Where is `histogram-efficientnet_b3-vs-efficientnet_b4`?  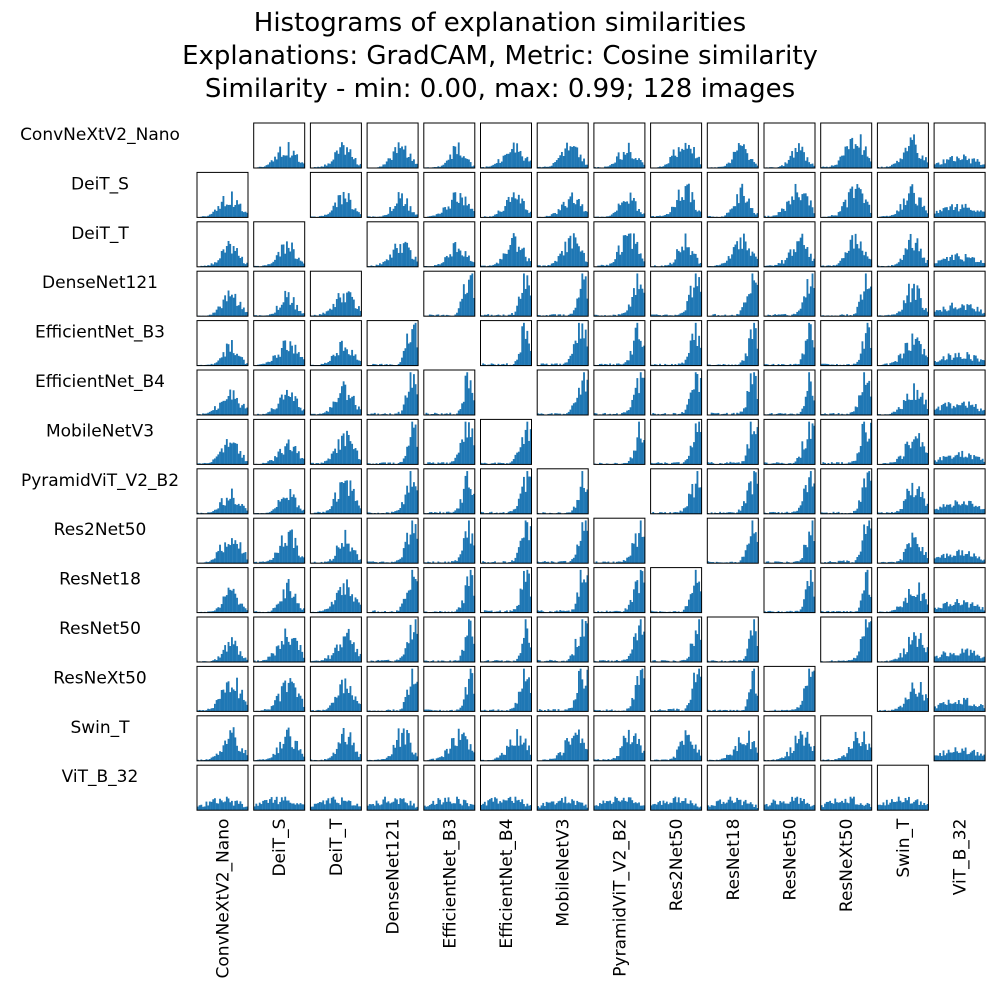 histogram-efficientnet_b3-vs-efficientnet_b4 is located at coordinates (506, 343).